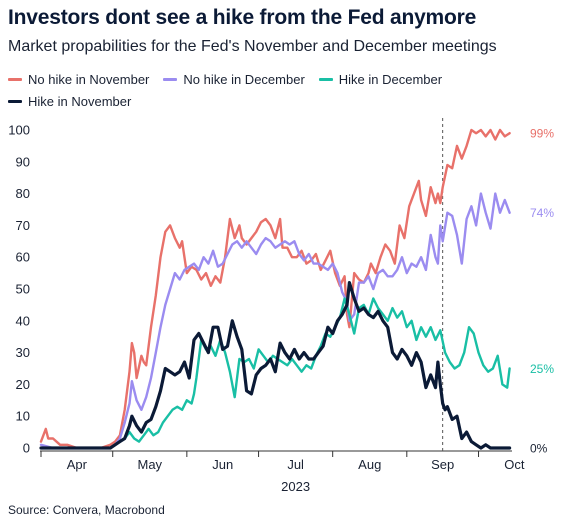 The height and width of the screenshot is (529, 566). What do you see at coordinates (369, 464) in the screenshot?
I see `x-tick-label: Aug` at bounding box center [369, 464].